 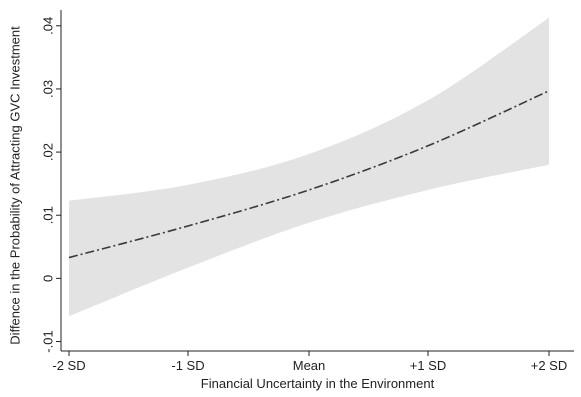 What do you see at coordinates (48, 278) in the screenshot?
I see `y-tick-label: 0` at bounding box center [48, 278].